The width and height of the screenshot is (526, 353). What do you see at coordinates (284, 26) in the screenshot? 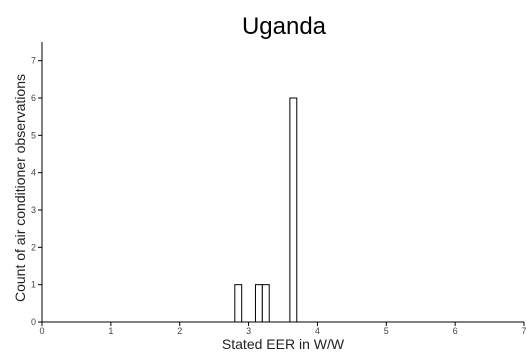
I see `chart-title: Uganda` at bounding box center [284, 26].